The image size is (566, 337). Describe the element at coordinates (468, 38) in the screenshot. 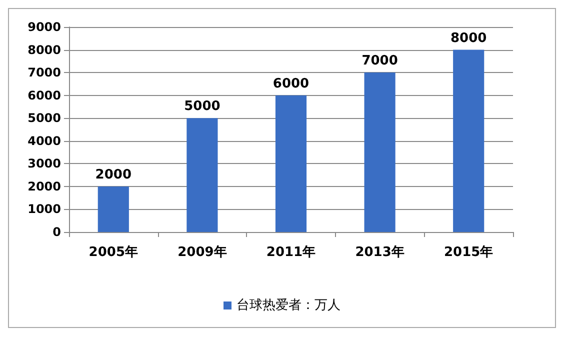

I see `data-label: 8000` at that location.